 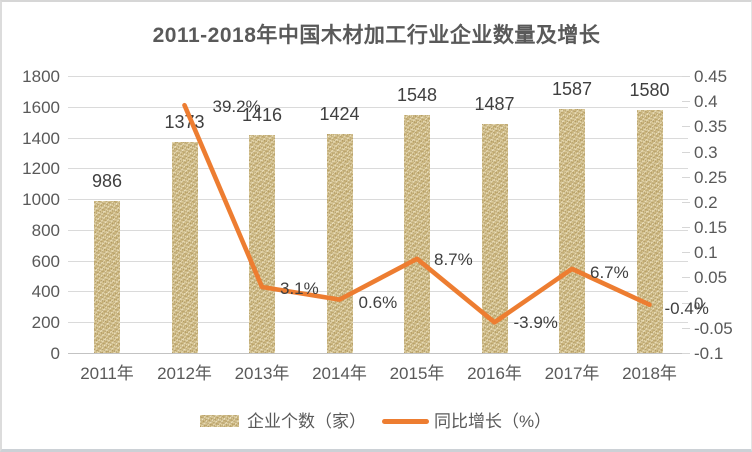 What do you see at coordinates (711, 76) in the screenshot?
I see `y2-axis-tick-label: 0.45` at bounding box center [711, 76].